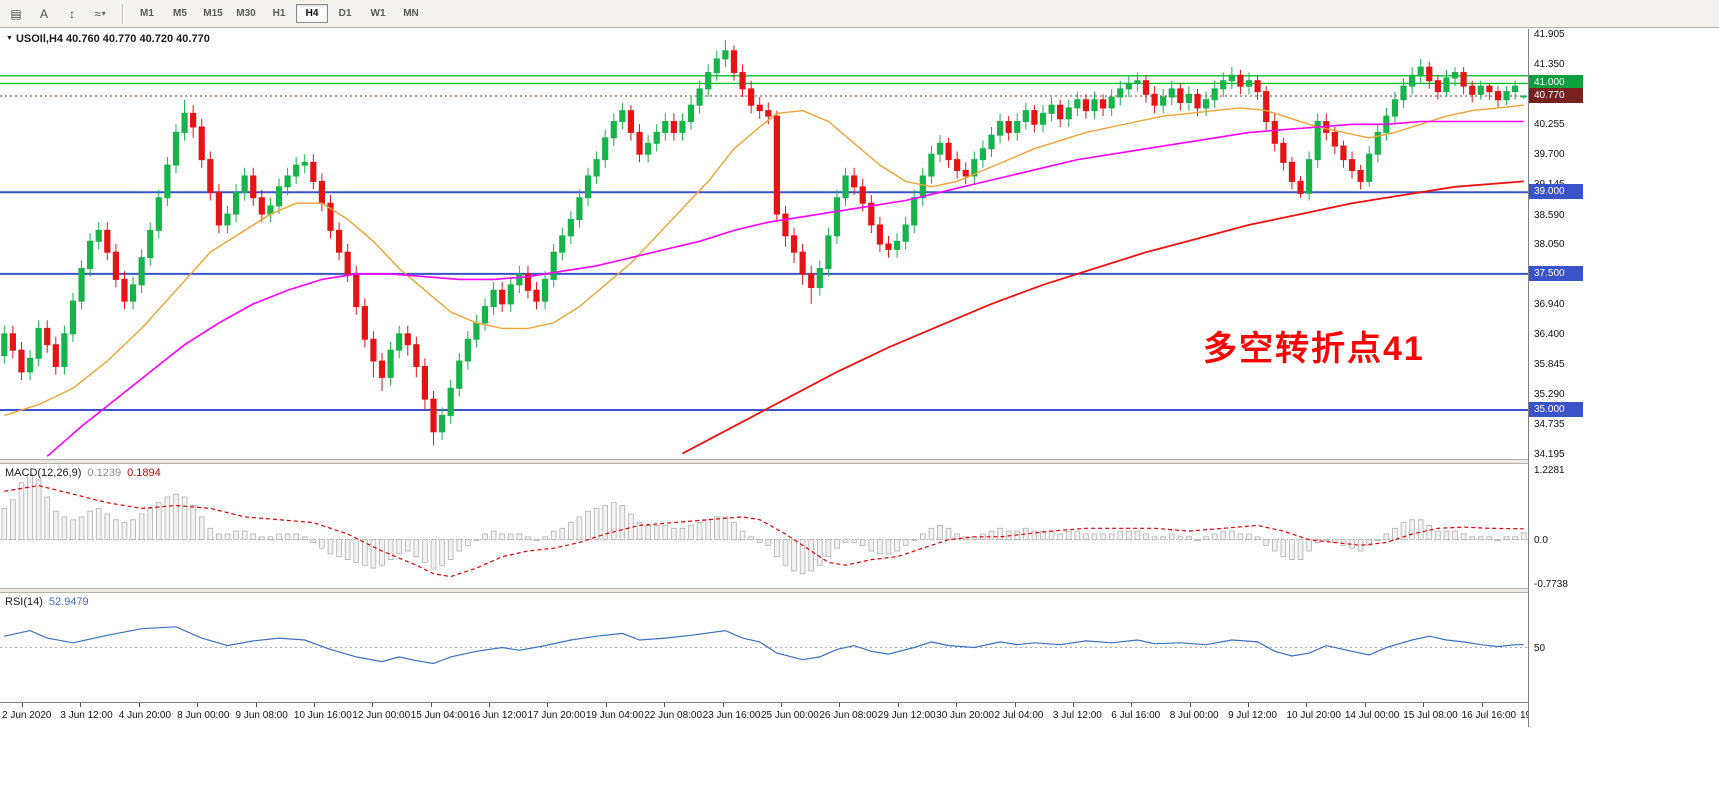 This screenshot has width=1719, height=797. Describe the element at coordinates (381, 715) in the screenshot. I see `time-axis-label: 12 Jun 00:00` at that location.